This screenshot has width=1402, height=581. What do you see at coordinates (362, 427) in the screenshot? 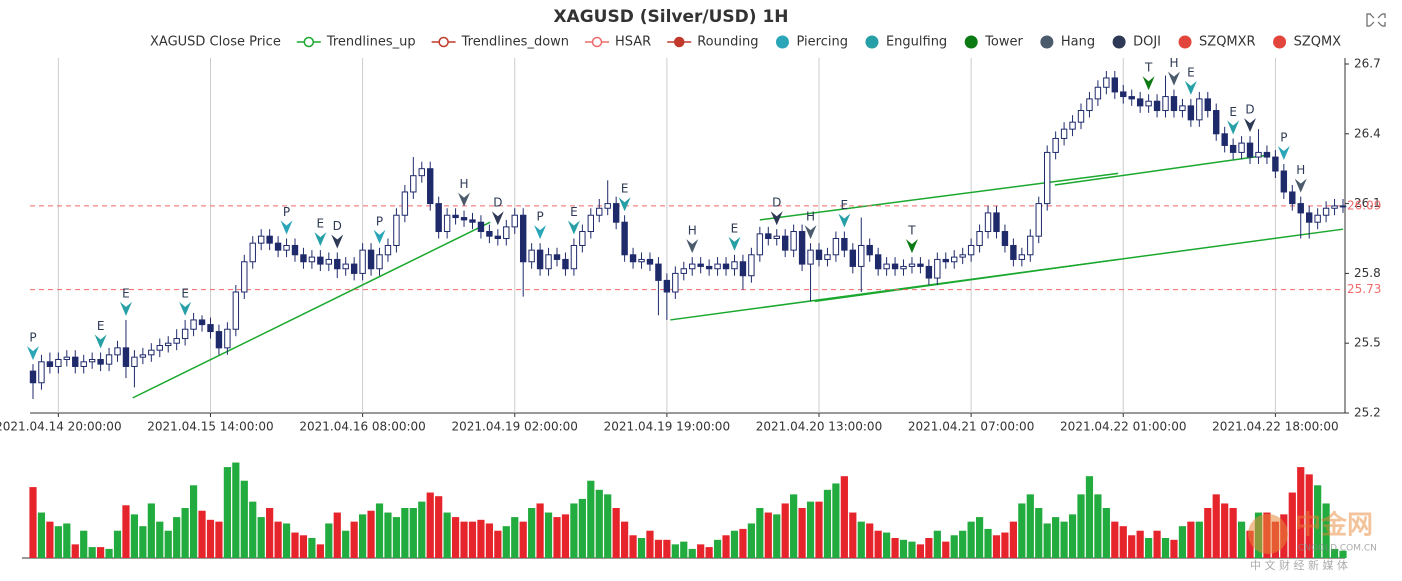
I see `x-tick-label: 2021.04.16 08:00:00` at bounding box center [362, 427].